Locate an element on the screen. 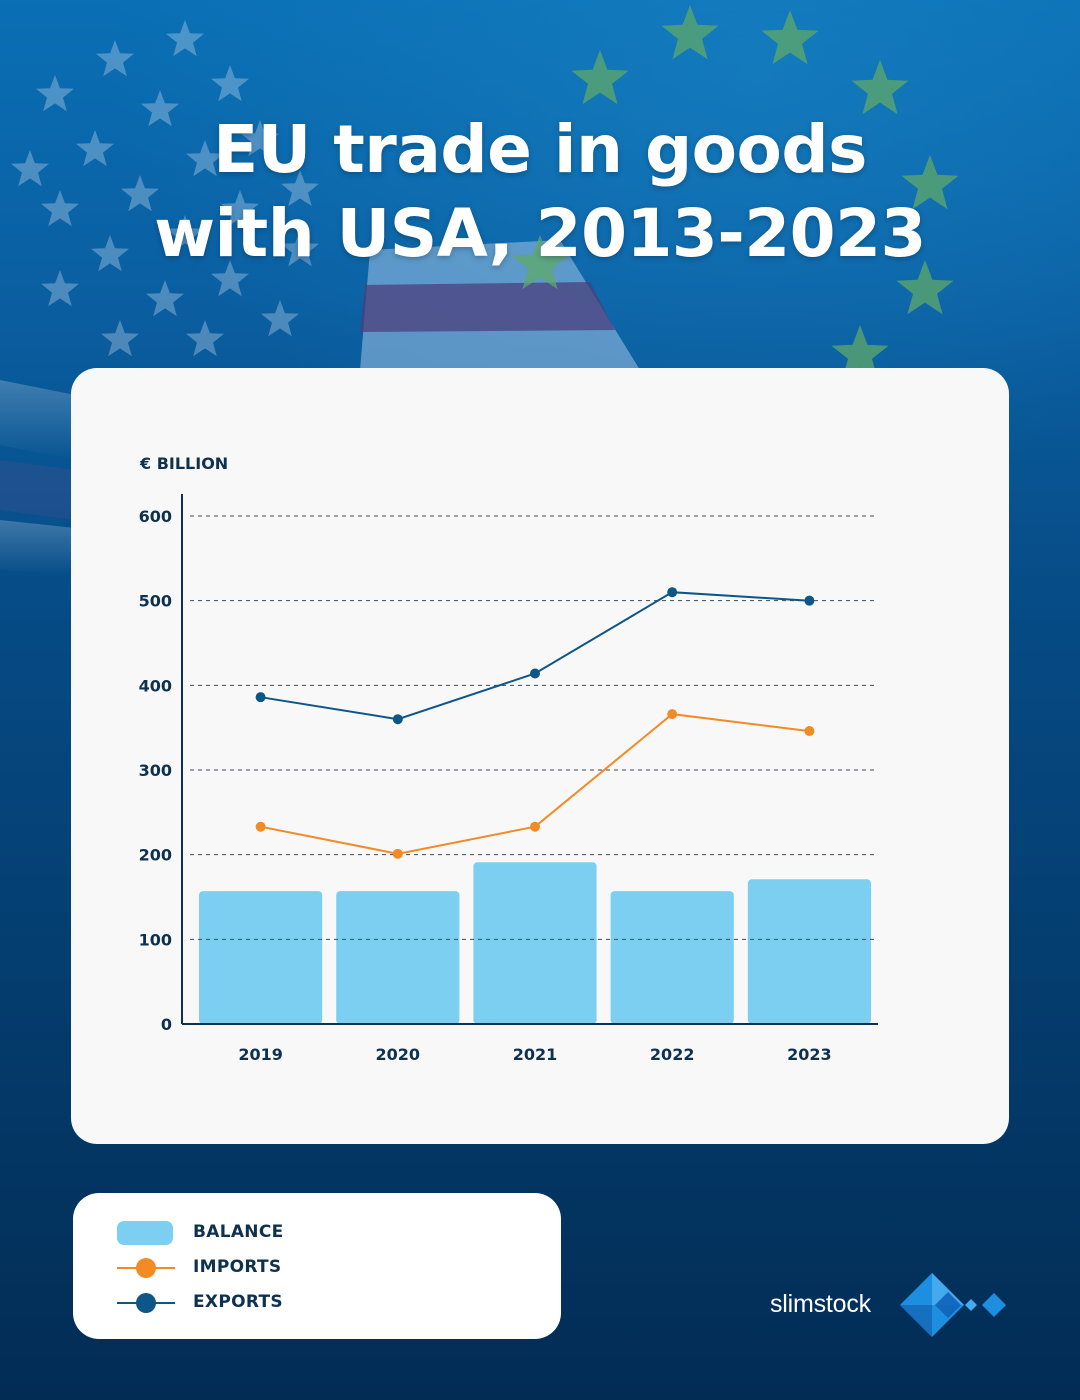  y-tick-label-600: 600 is located at coordinates (155, 516).